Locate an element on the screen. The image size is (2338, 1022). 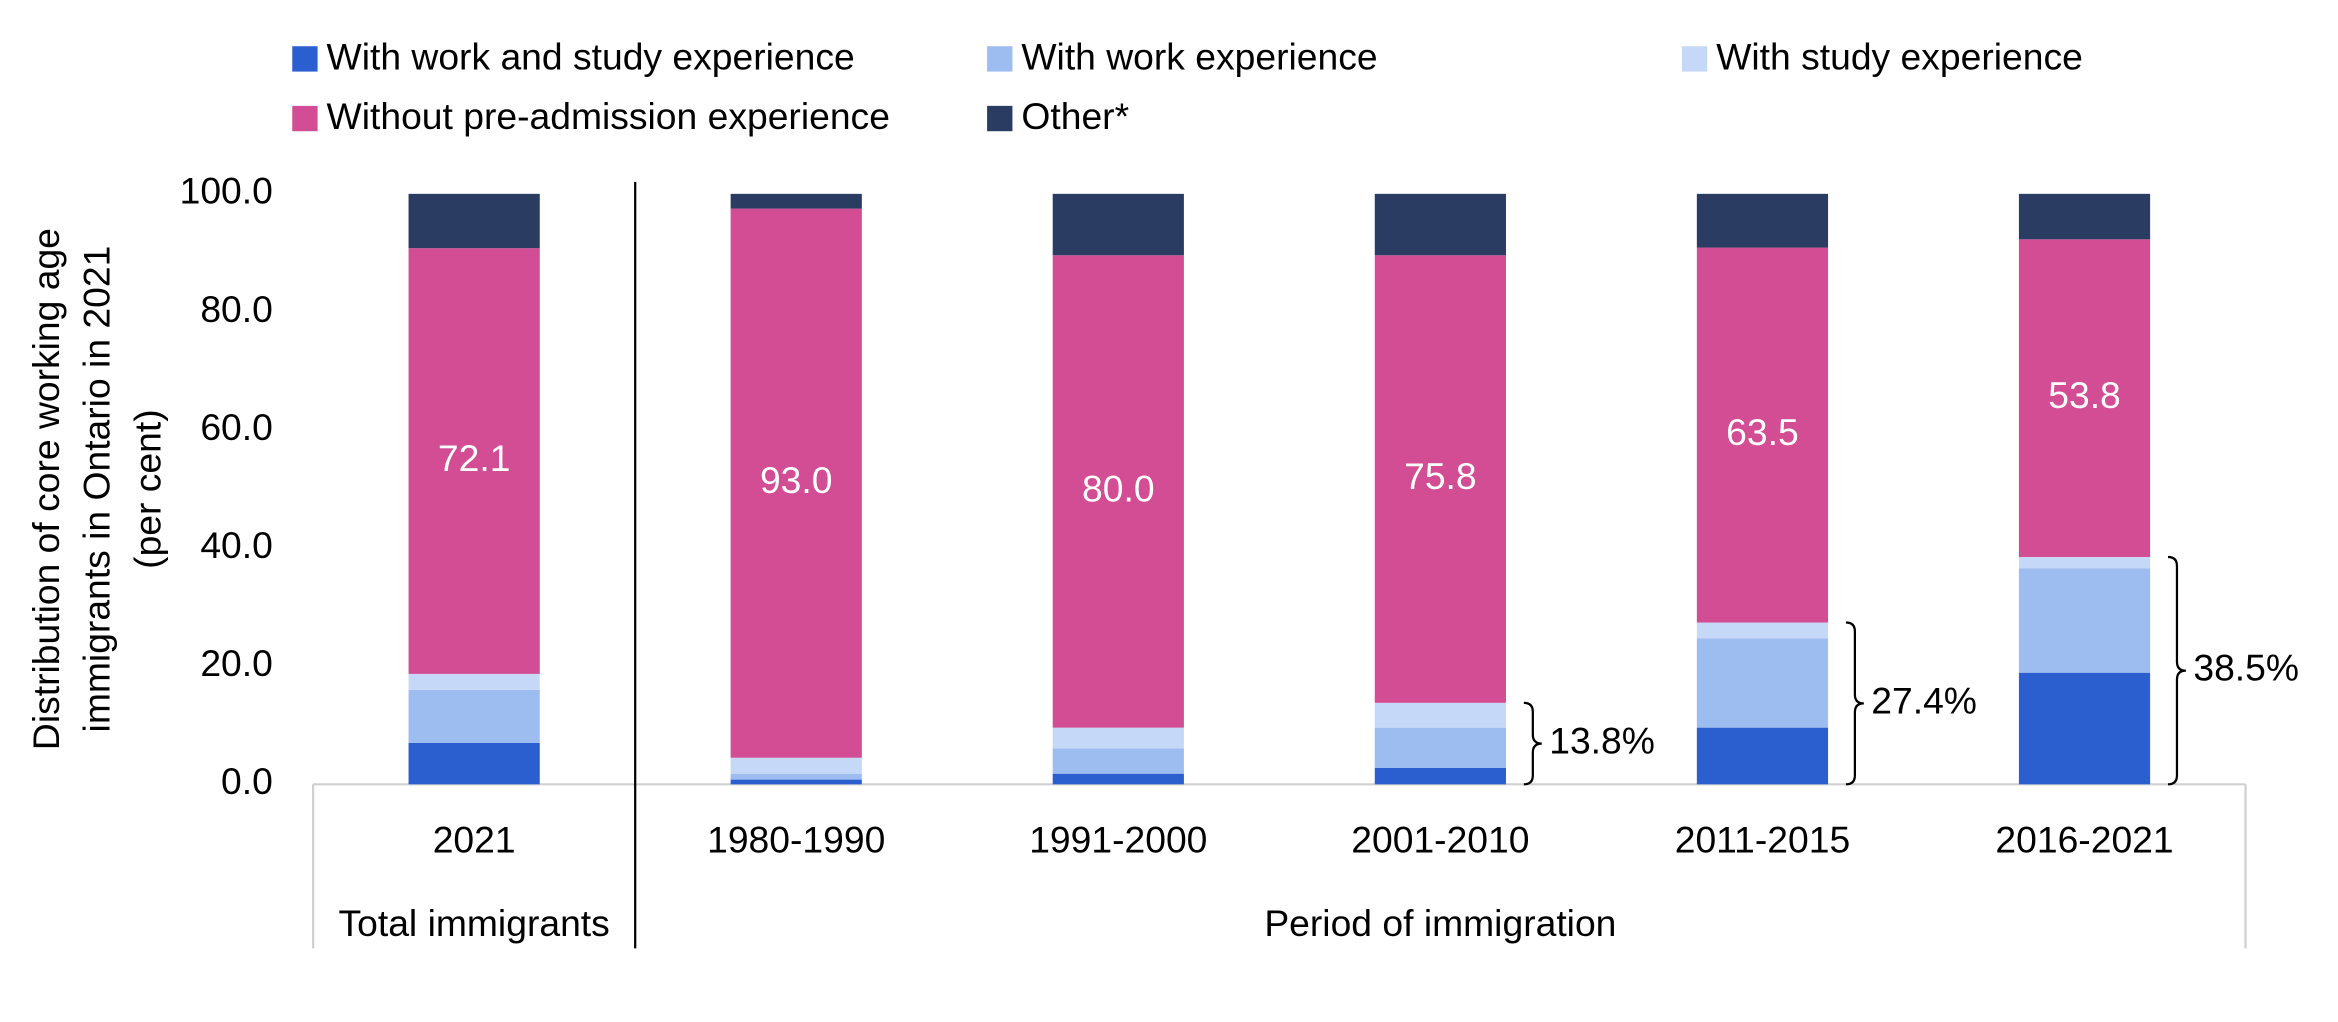
data-label: 80.0 is located at coordinates (1118, 488).